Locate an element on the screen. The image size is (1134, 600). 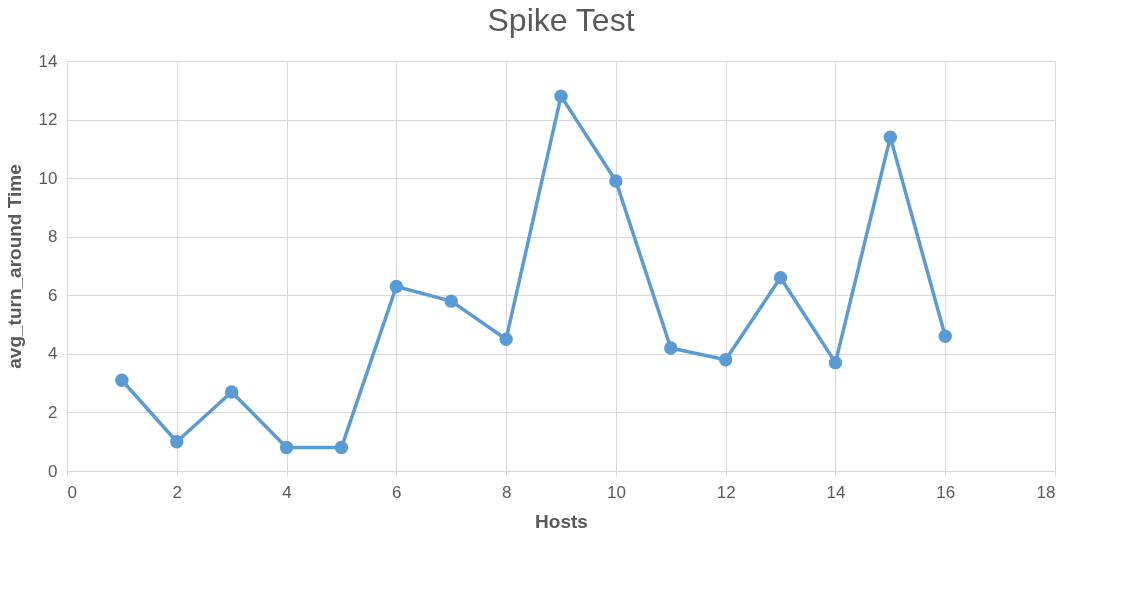
x-tick-label: 4 is located at coordinates (287, 492).